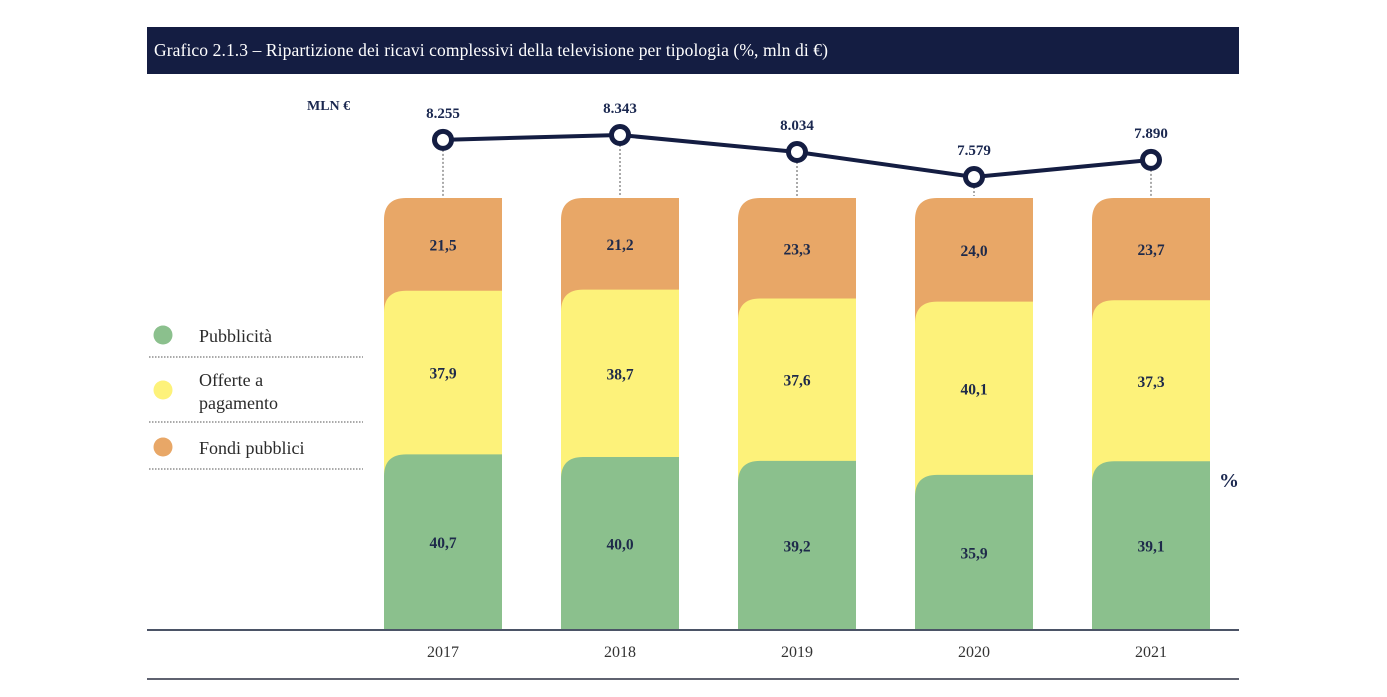 The width and height of the screenshot is (1387, 697). What do you see at coordinates (796, 249) in the screenshot?
I see `segment-value-label: 23,3` at bounding box center [796, 249].